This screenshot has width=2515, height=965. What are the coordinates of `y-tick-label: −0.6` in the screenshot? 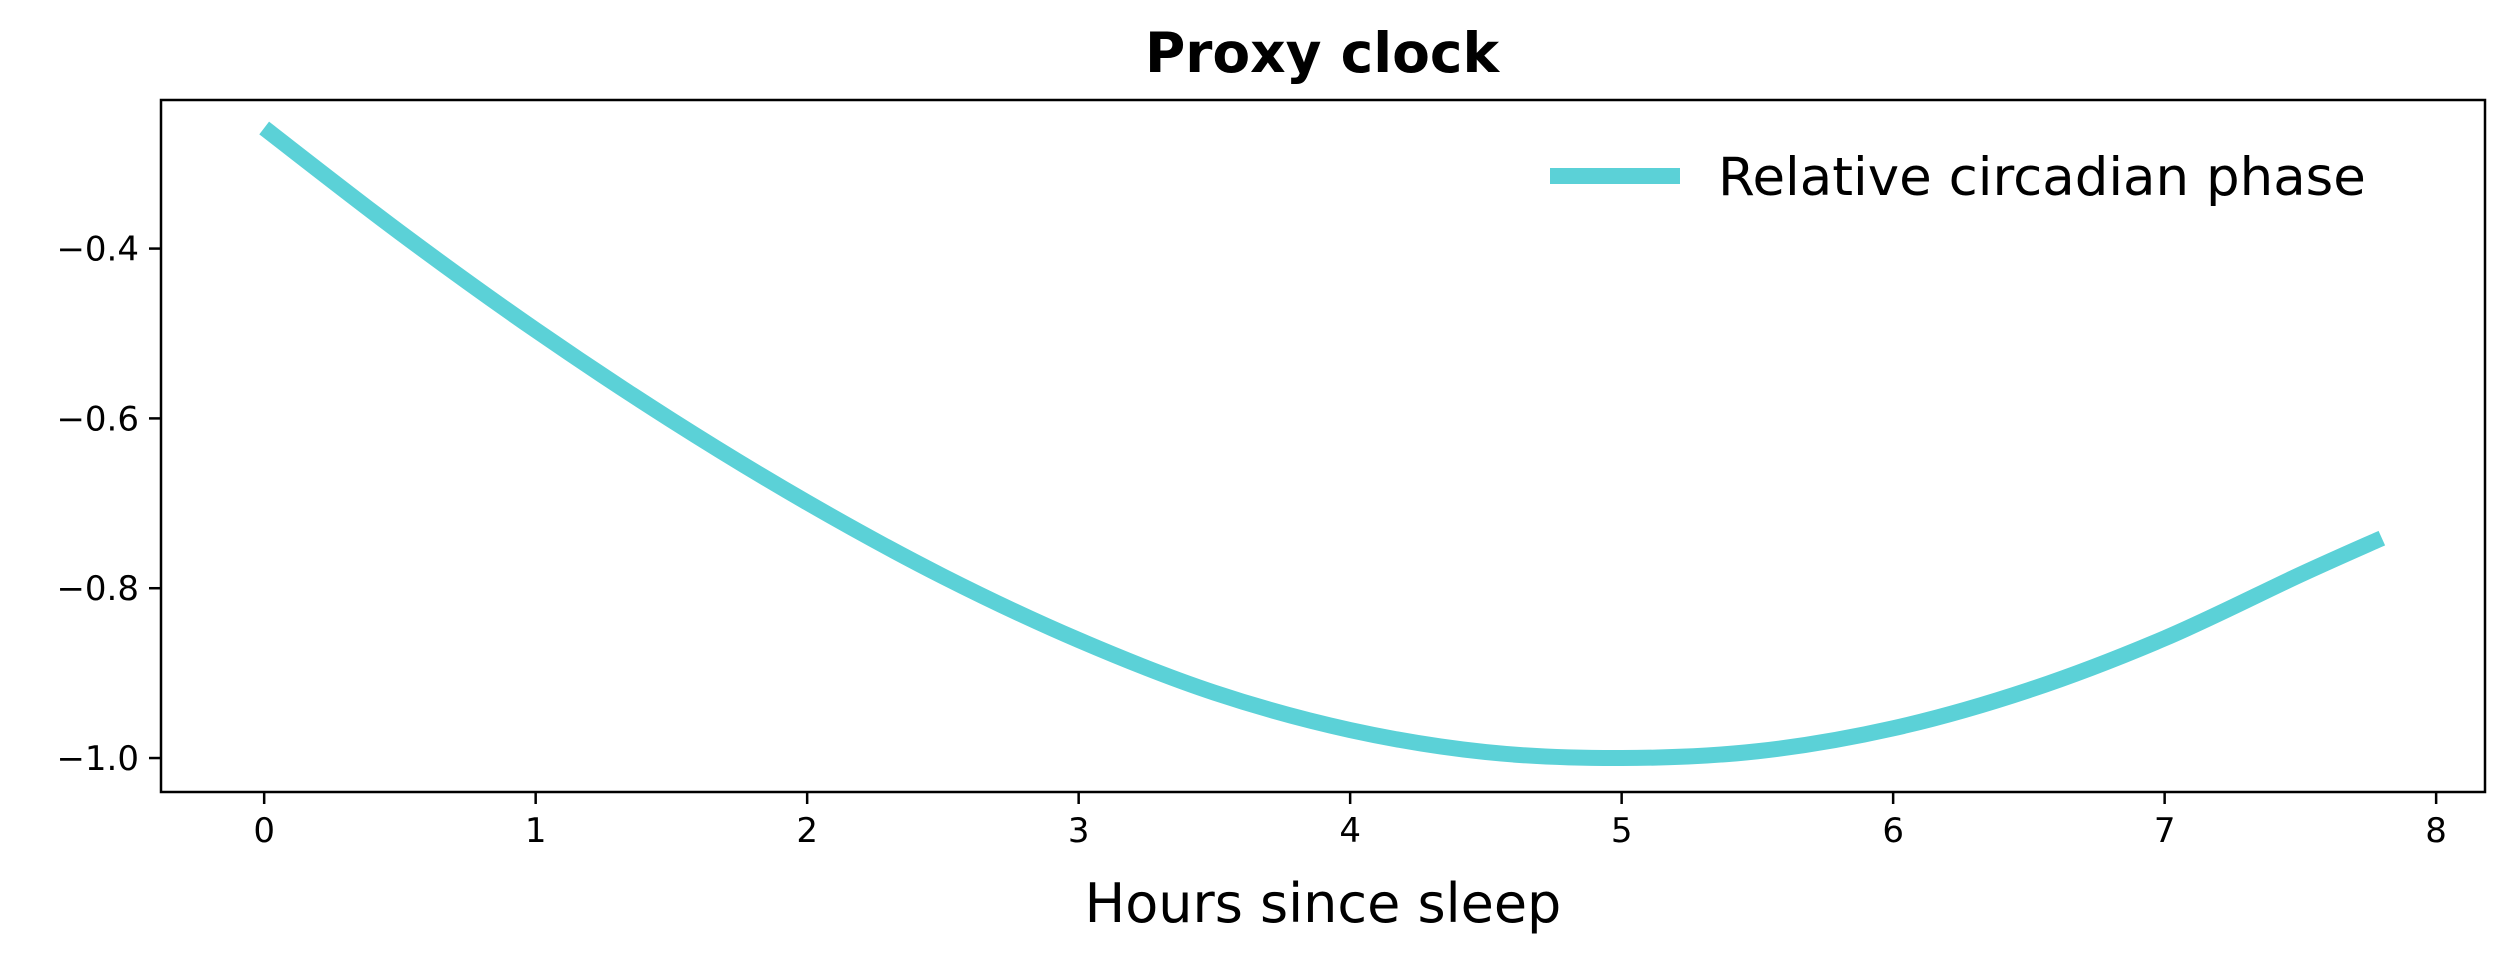 It's located at (97, 419).